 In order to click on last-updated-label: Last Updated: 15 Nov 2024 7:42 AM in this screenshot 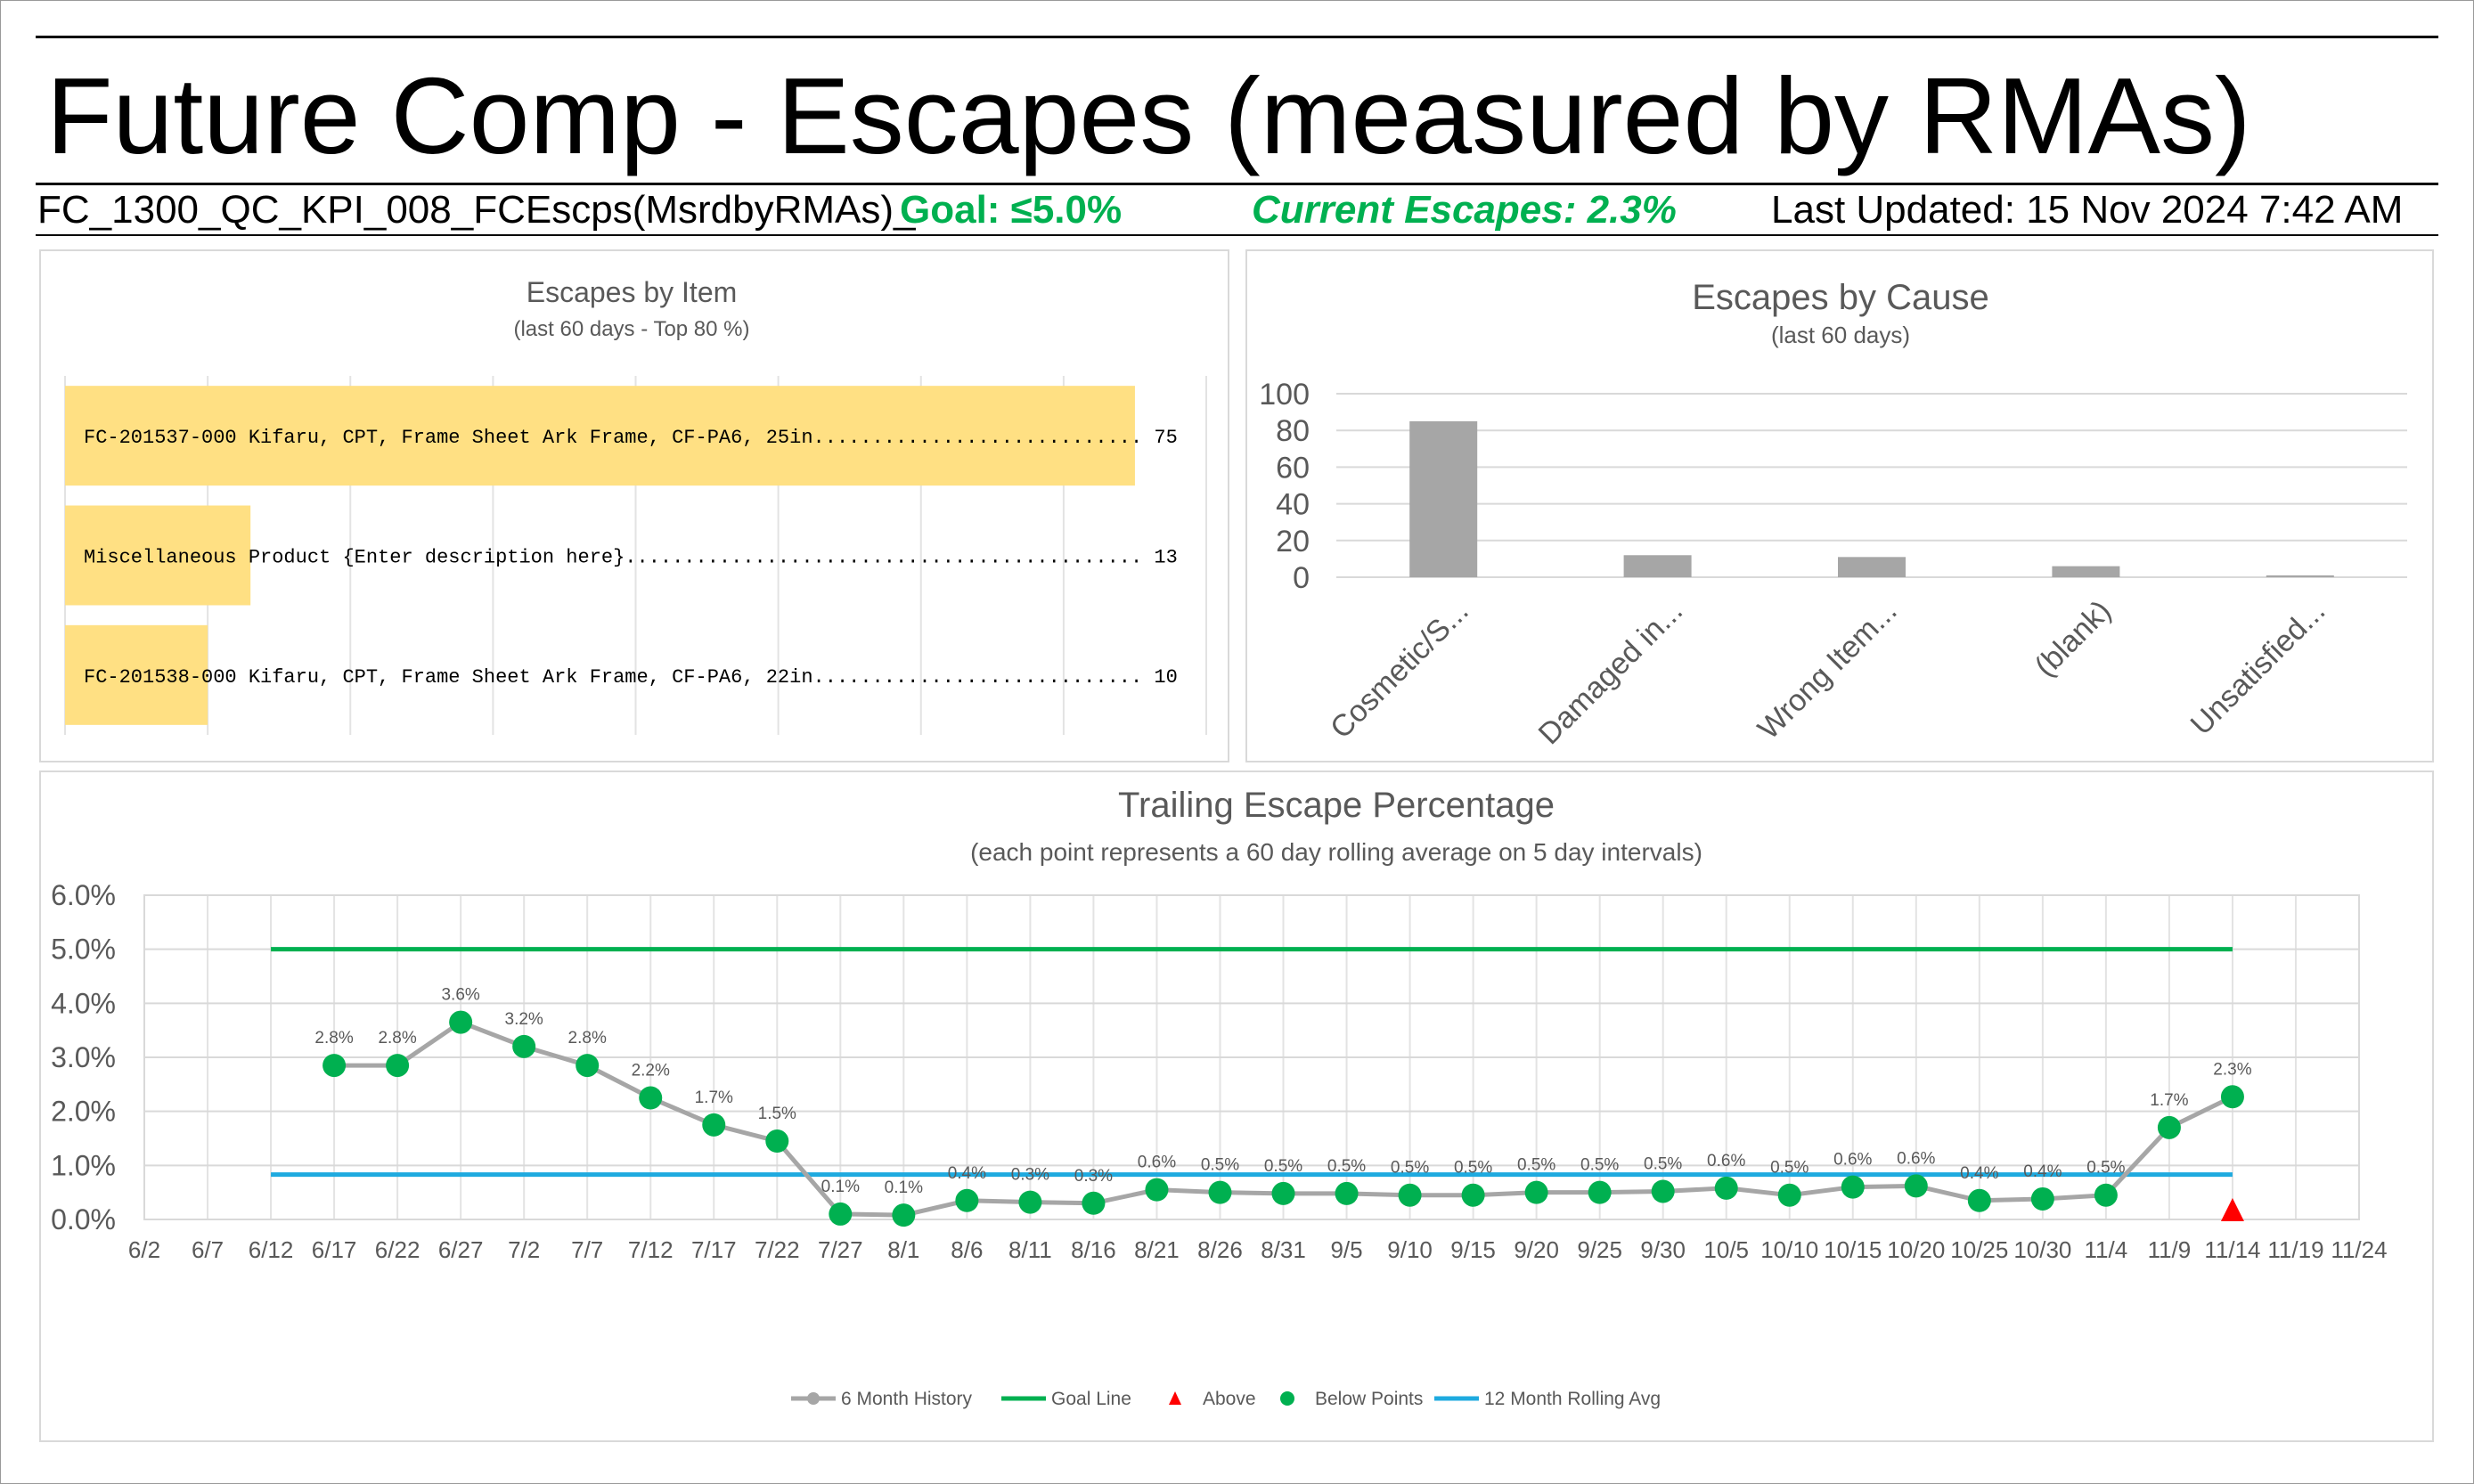, I will do `click(2087, 210)`.